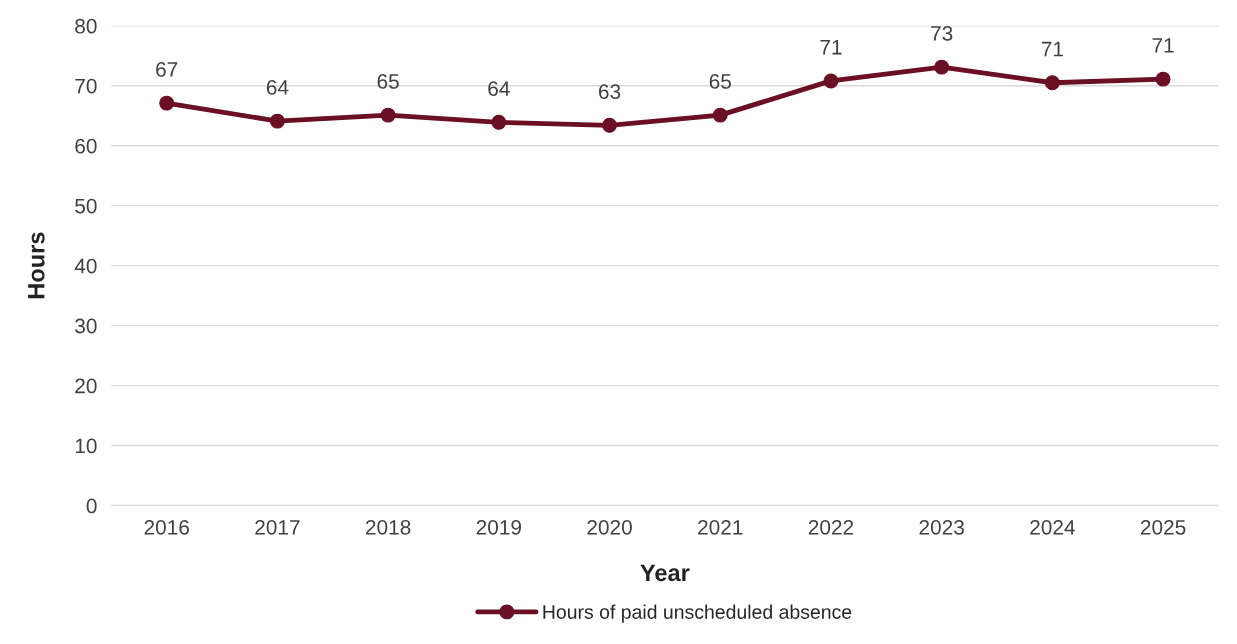 This screenshot has height=644, width=1237. What do you see at coordinates (1052, 527) in the screenshot?
I see `x-tick-label: 2024` at bounding box center [1052, 527].